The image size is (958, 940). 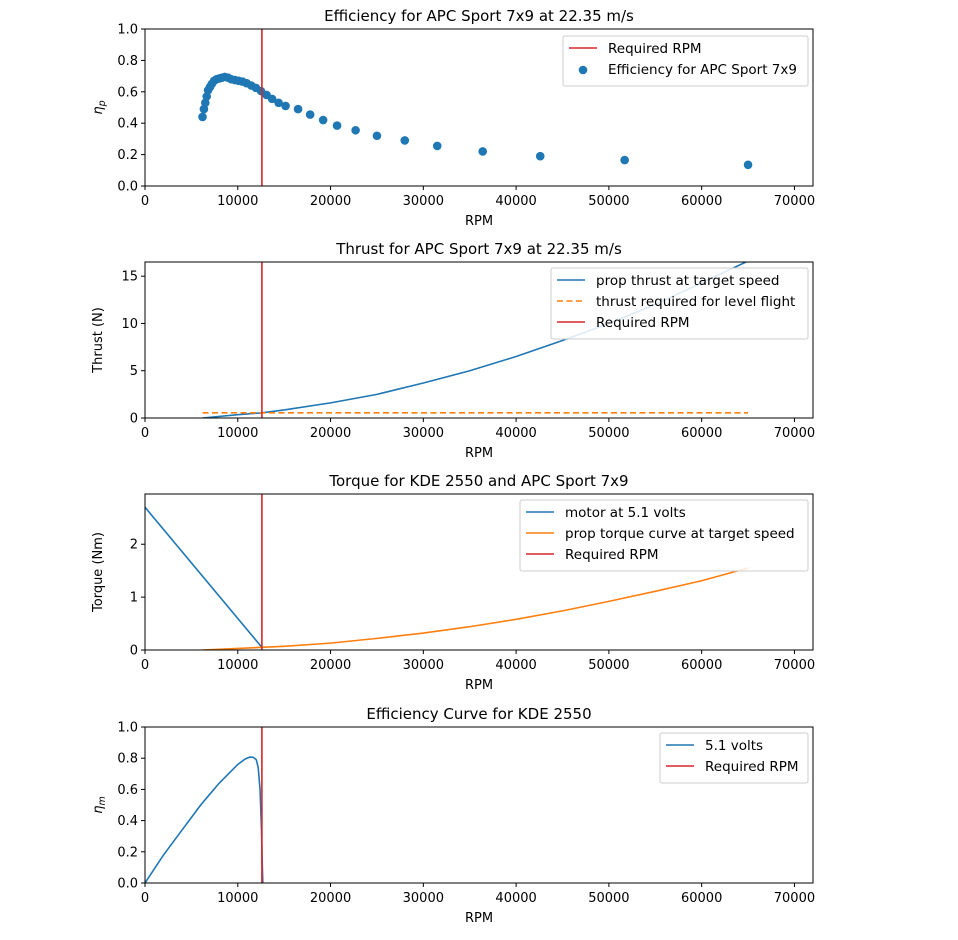 What do you see at coordinates (129, 324) in the screenshot?
I see `y-tick-label: 10` at bounding box center [129, 324].